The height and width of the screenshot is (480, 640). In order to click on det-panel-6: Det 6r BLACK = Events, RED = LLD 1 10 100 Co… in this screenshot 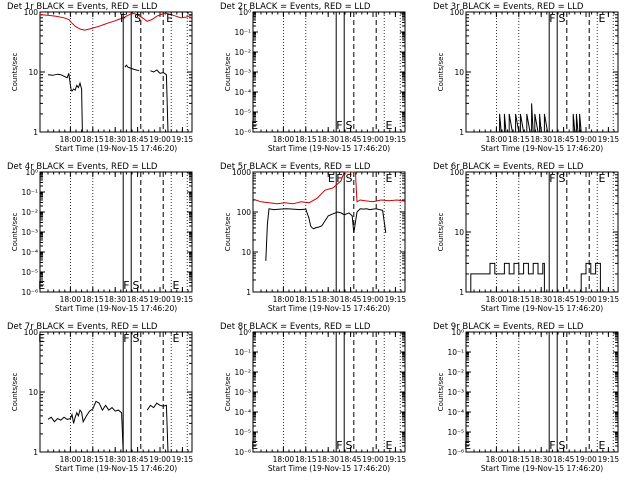, I will do `click(526, 237)`.